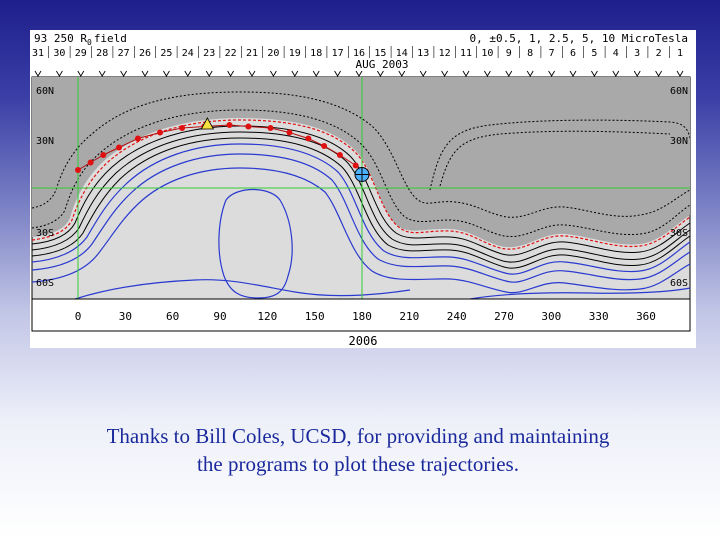 The image size is (720, 540). I want to click on day-tick-label: 15, so click(380, 53).